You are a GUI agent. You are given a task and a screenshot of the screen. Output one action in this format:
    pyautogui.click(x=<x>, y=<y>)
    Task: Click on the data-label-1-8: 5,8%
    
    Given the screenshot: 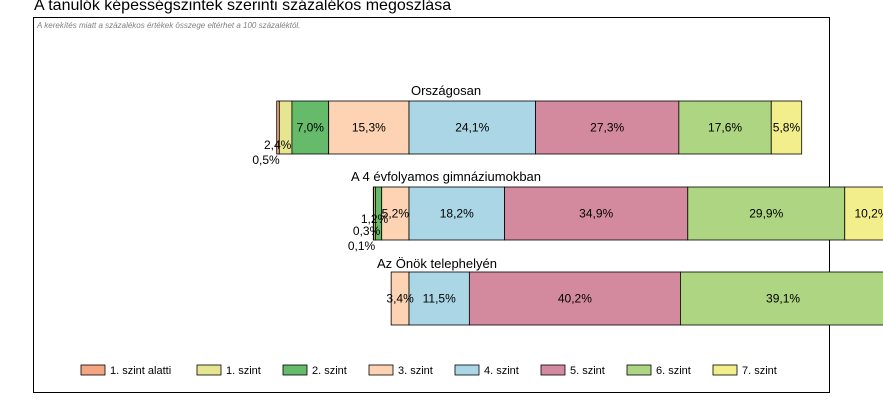 What is the action you would take?
    pyautogui.click(x=787, y=128)
    